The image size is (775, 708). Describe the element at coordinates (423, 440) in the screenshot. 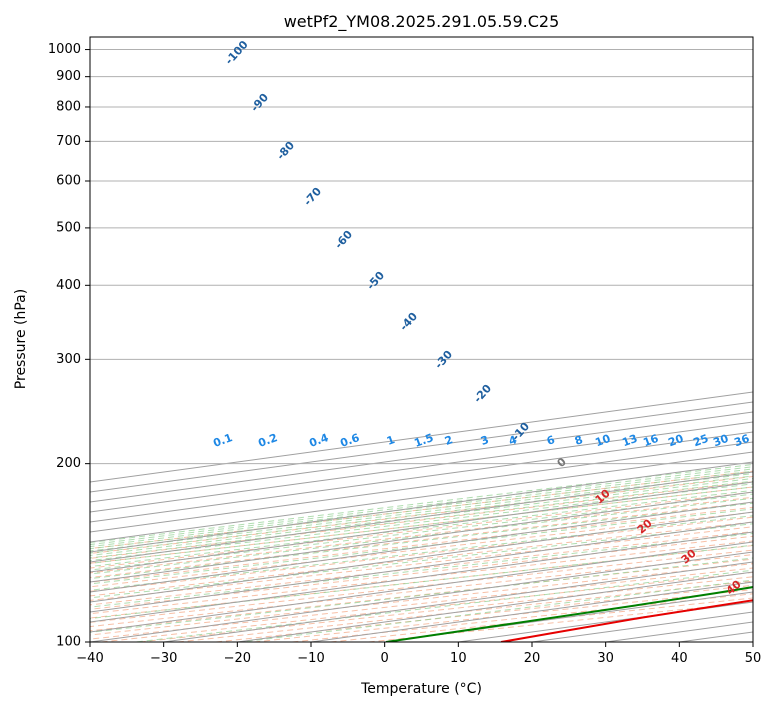

I see `mixing-ratio-label: 1.5` at that location.